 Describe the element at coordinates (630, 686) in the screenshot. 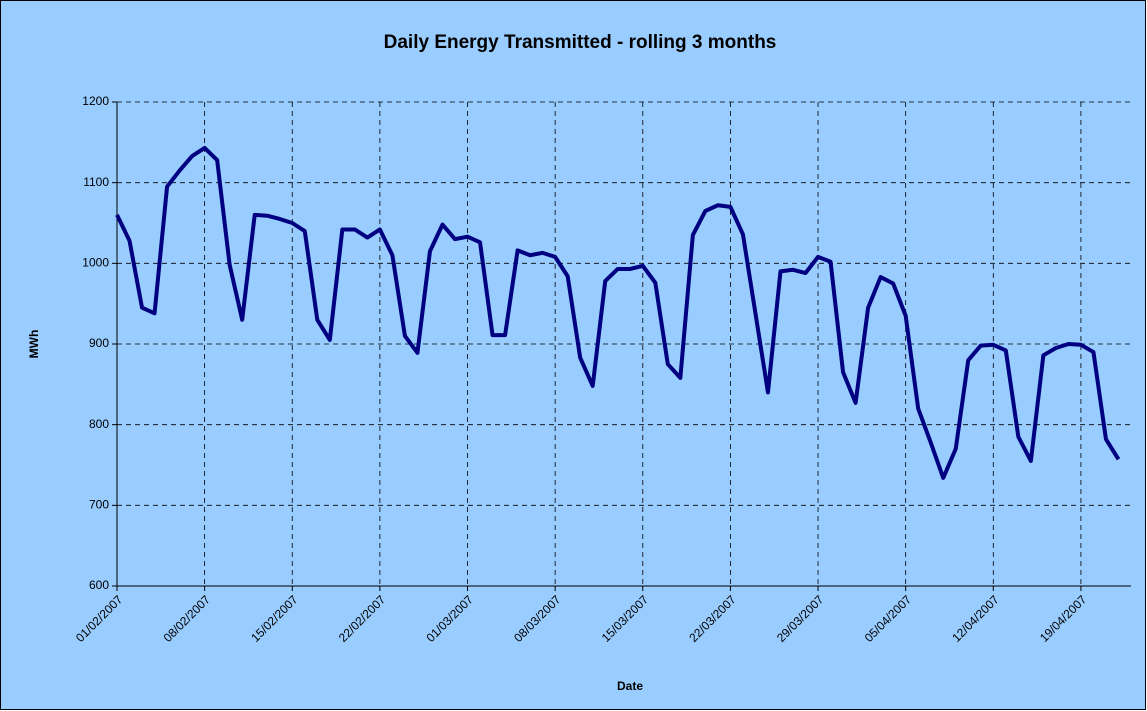

I see `x-axis-label: Date` at that location.